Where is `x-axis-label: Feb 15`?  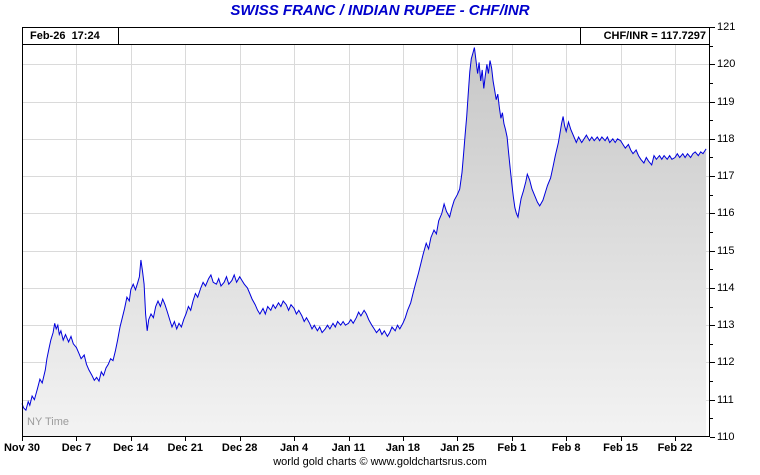 x-axis-label: Feb 15 is located at coordinates (621, 448).